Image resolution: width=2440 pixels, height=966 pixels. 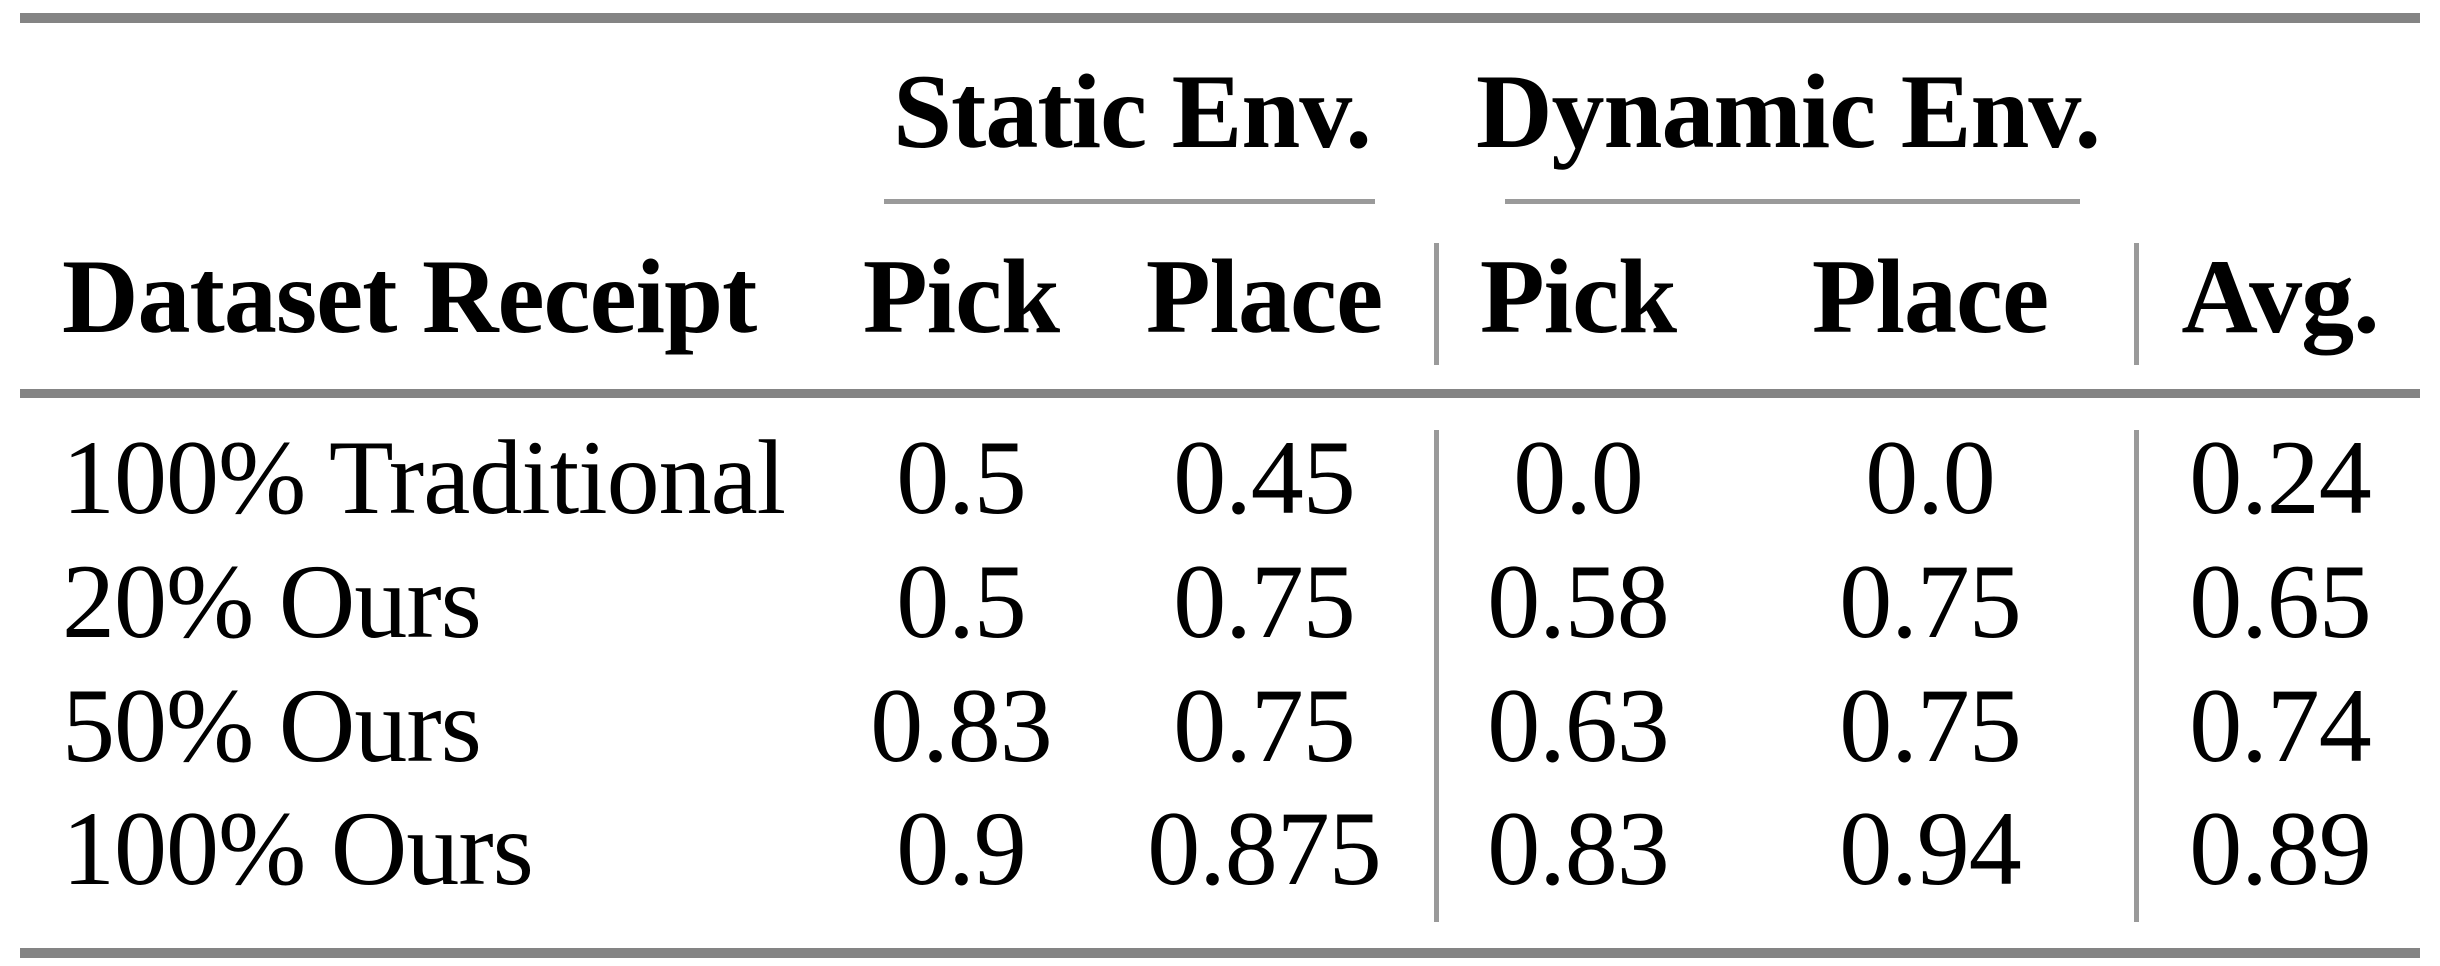 What do you see at coordinates (2280, 601) in the screenshot?
I see `cell-avg: 0.65` at bounding box center [2280, 601].